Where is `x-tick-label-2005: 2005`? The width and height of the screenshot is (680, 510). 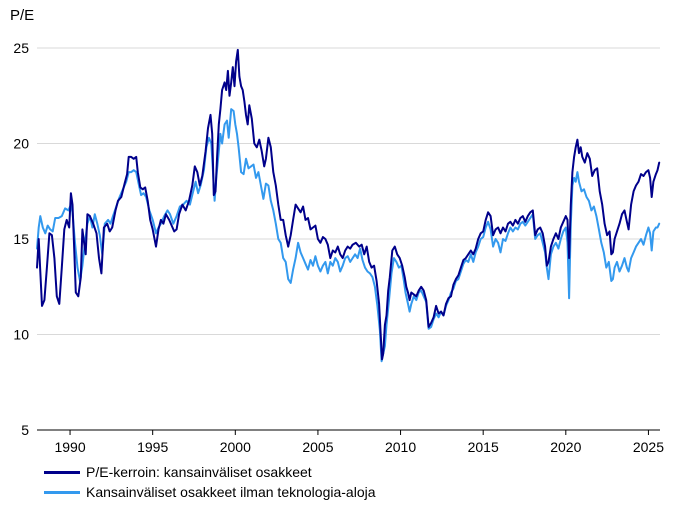 x-tick-label-2005: 2005 is located at coordinates (317, 447).